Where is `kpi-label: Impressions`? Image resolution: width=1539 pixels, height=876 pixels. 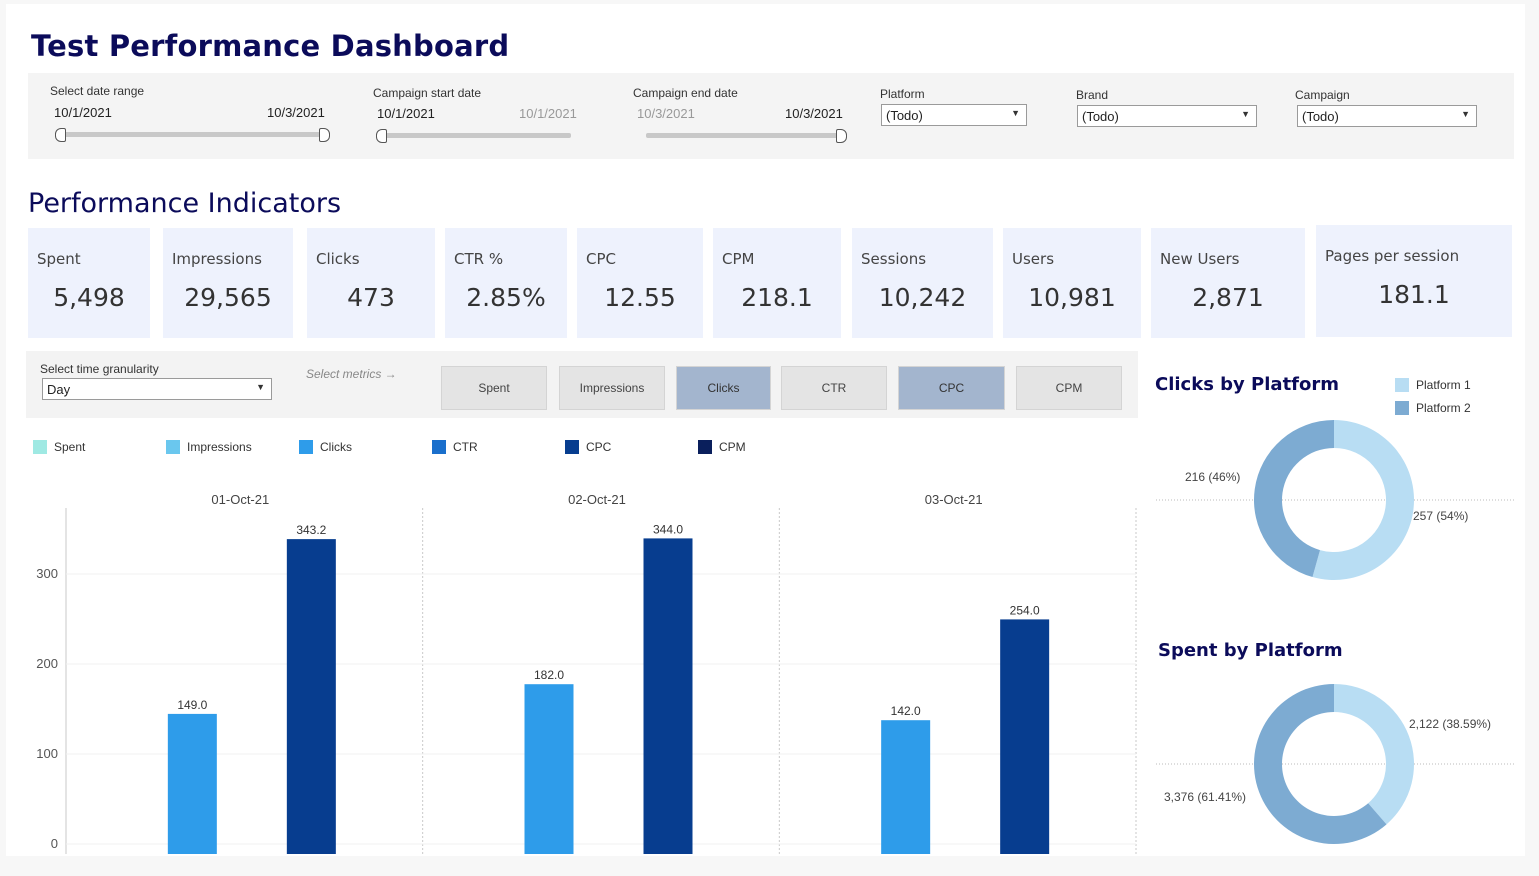
kpi-label: Impressions is located at coordinates (217, 259).